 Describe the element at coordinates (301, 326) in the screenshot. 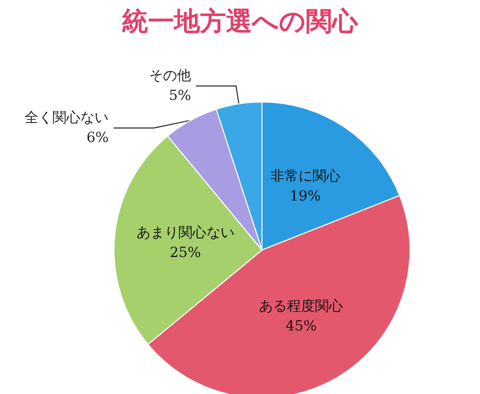

I see `data-label: 45%` at that location.